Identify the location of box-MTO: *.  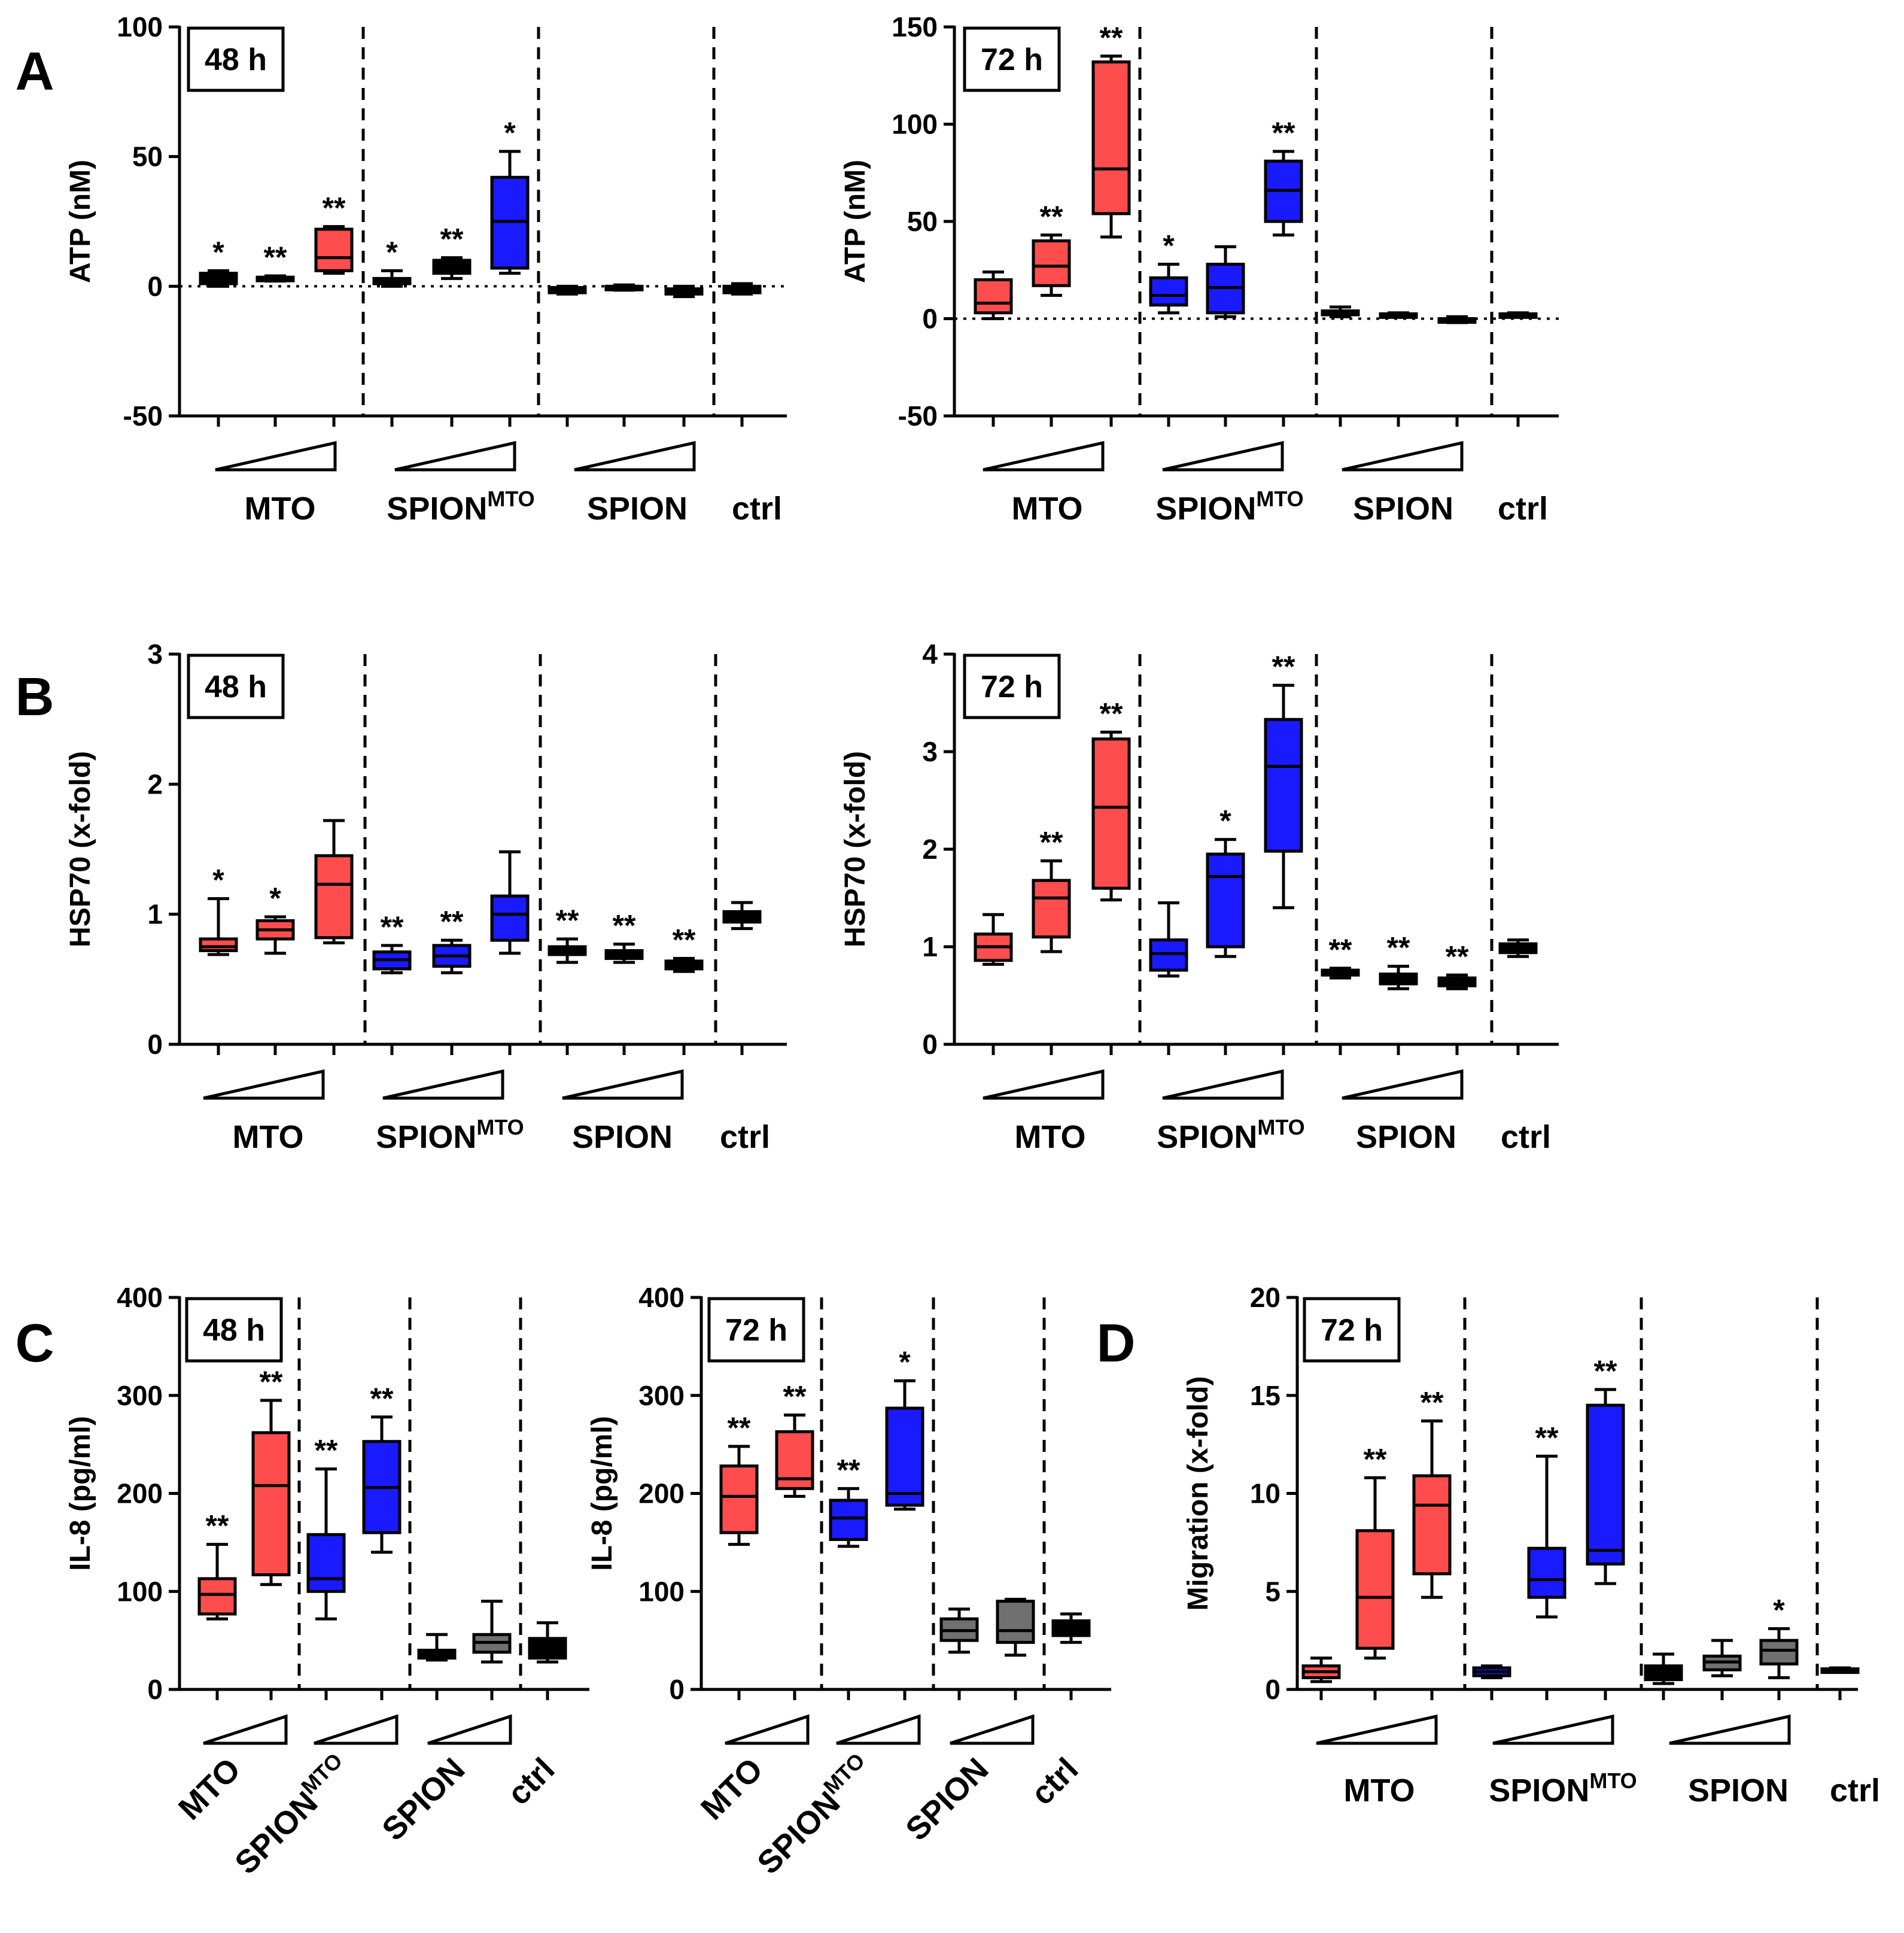
(219, 910).